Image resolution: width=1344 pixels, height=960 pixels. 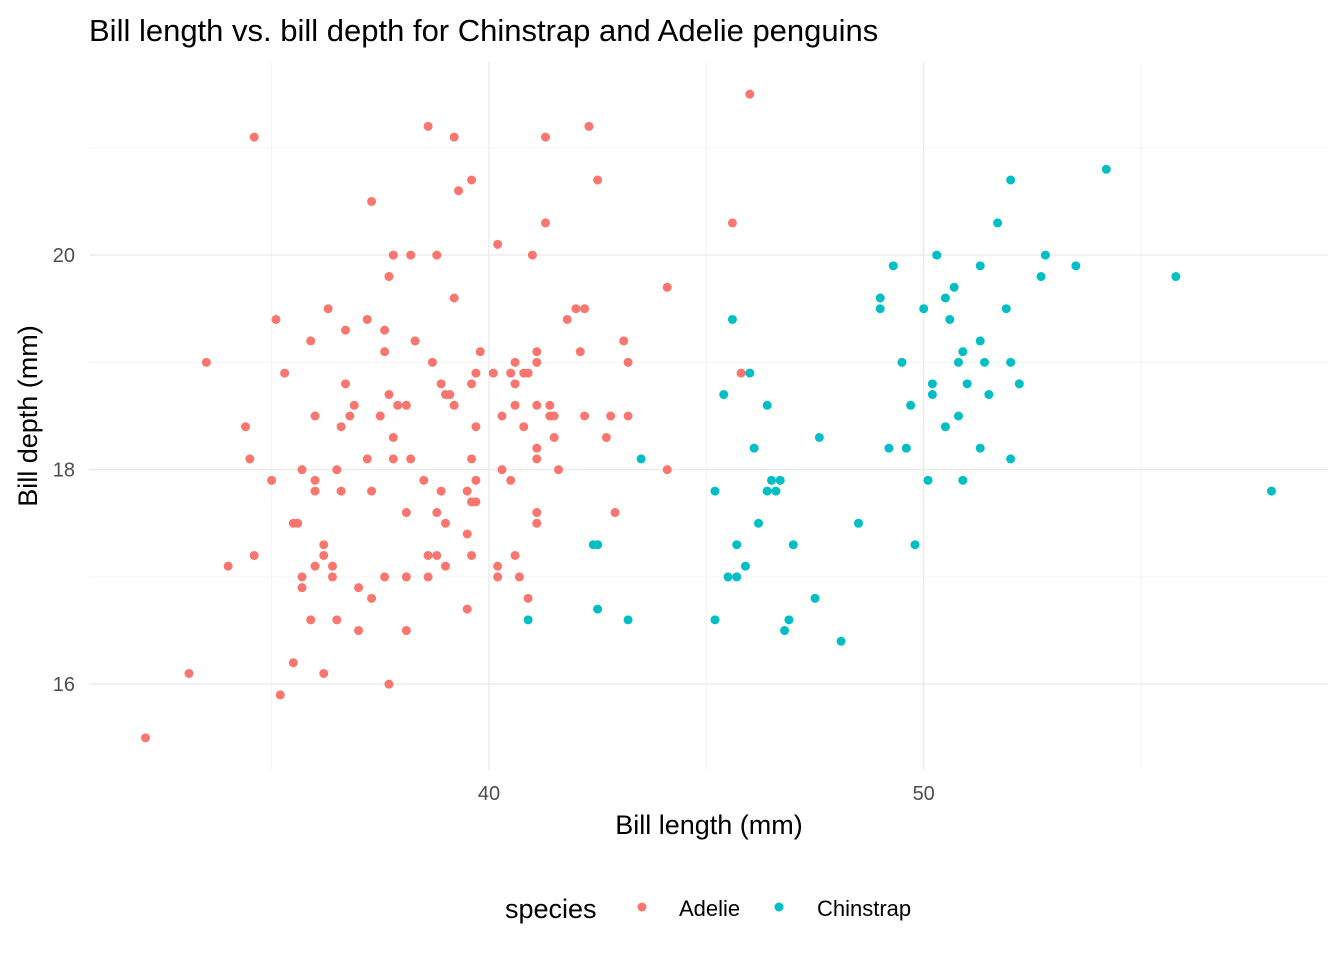 What do you see at coordinates (779, 907) in the screenshot?
I see `legend-key-chinstrap` at bounding box center [779, 907].